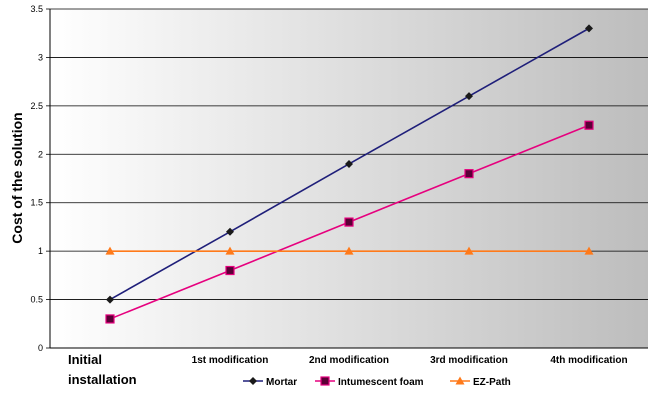 This screenshot has width=654, height=398. What do you see at coordinates (40, 251) in the screenshot?
I see `y-tick-label: 1` at bounding box center [40, 251].